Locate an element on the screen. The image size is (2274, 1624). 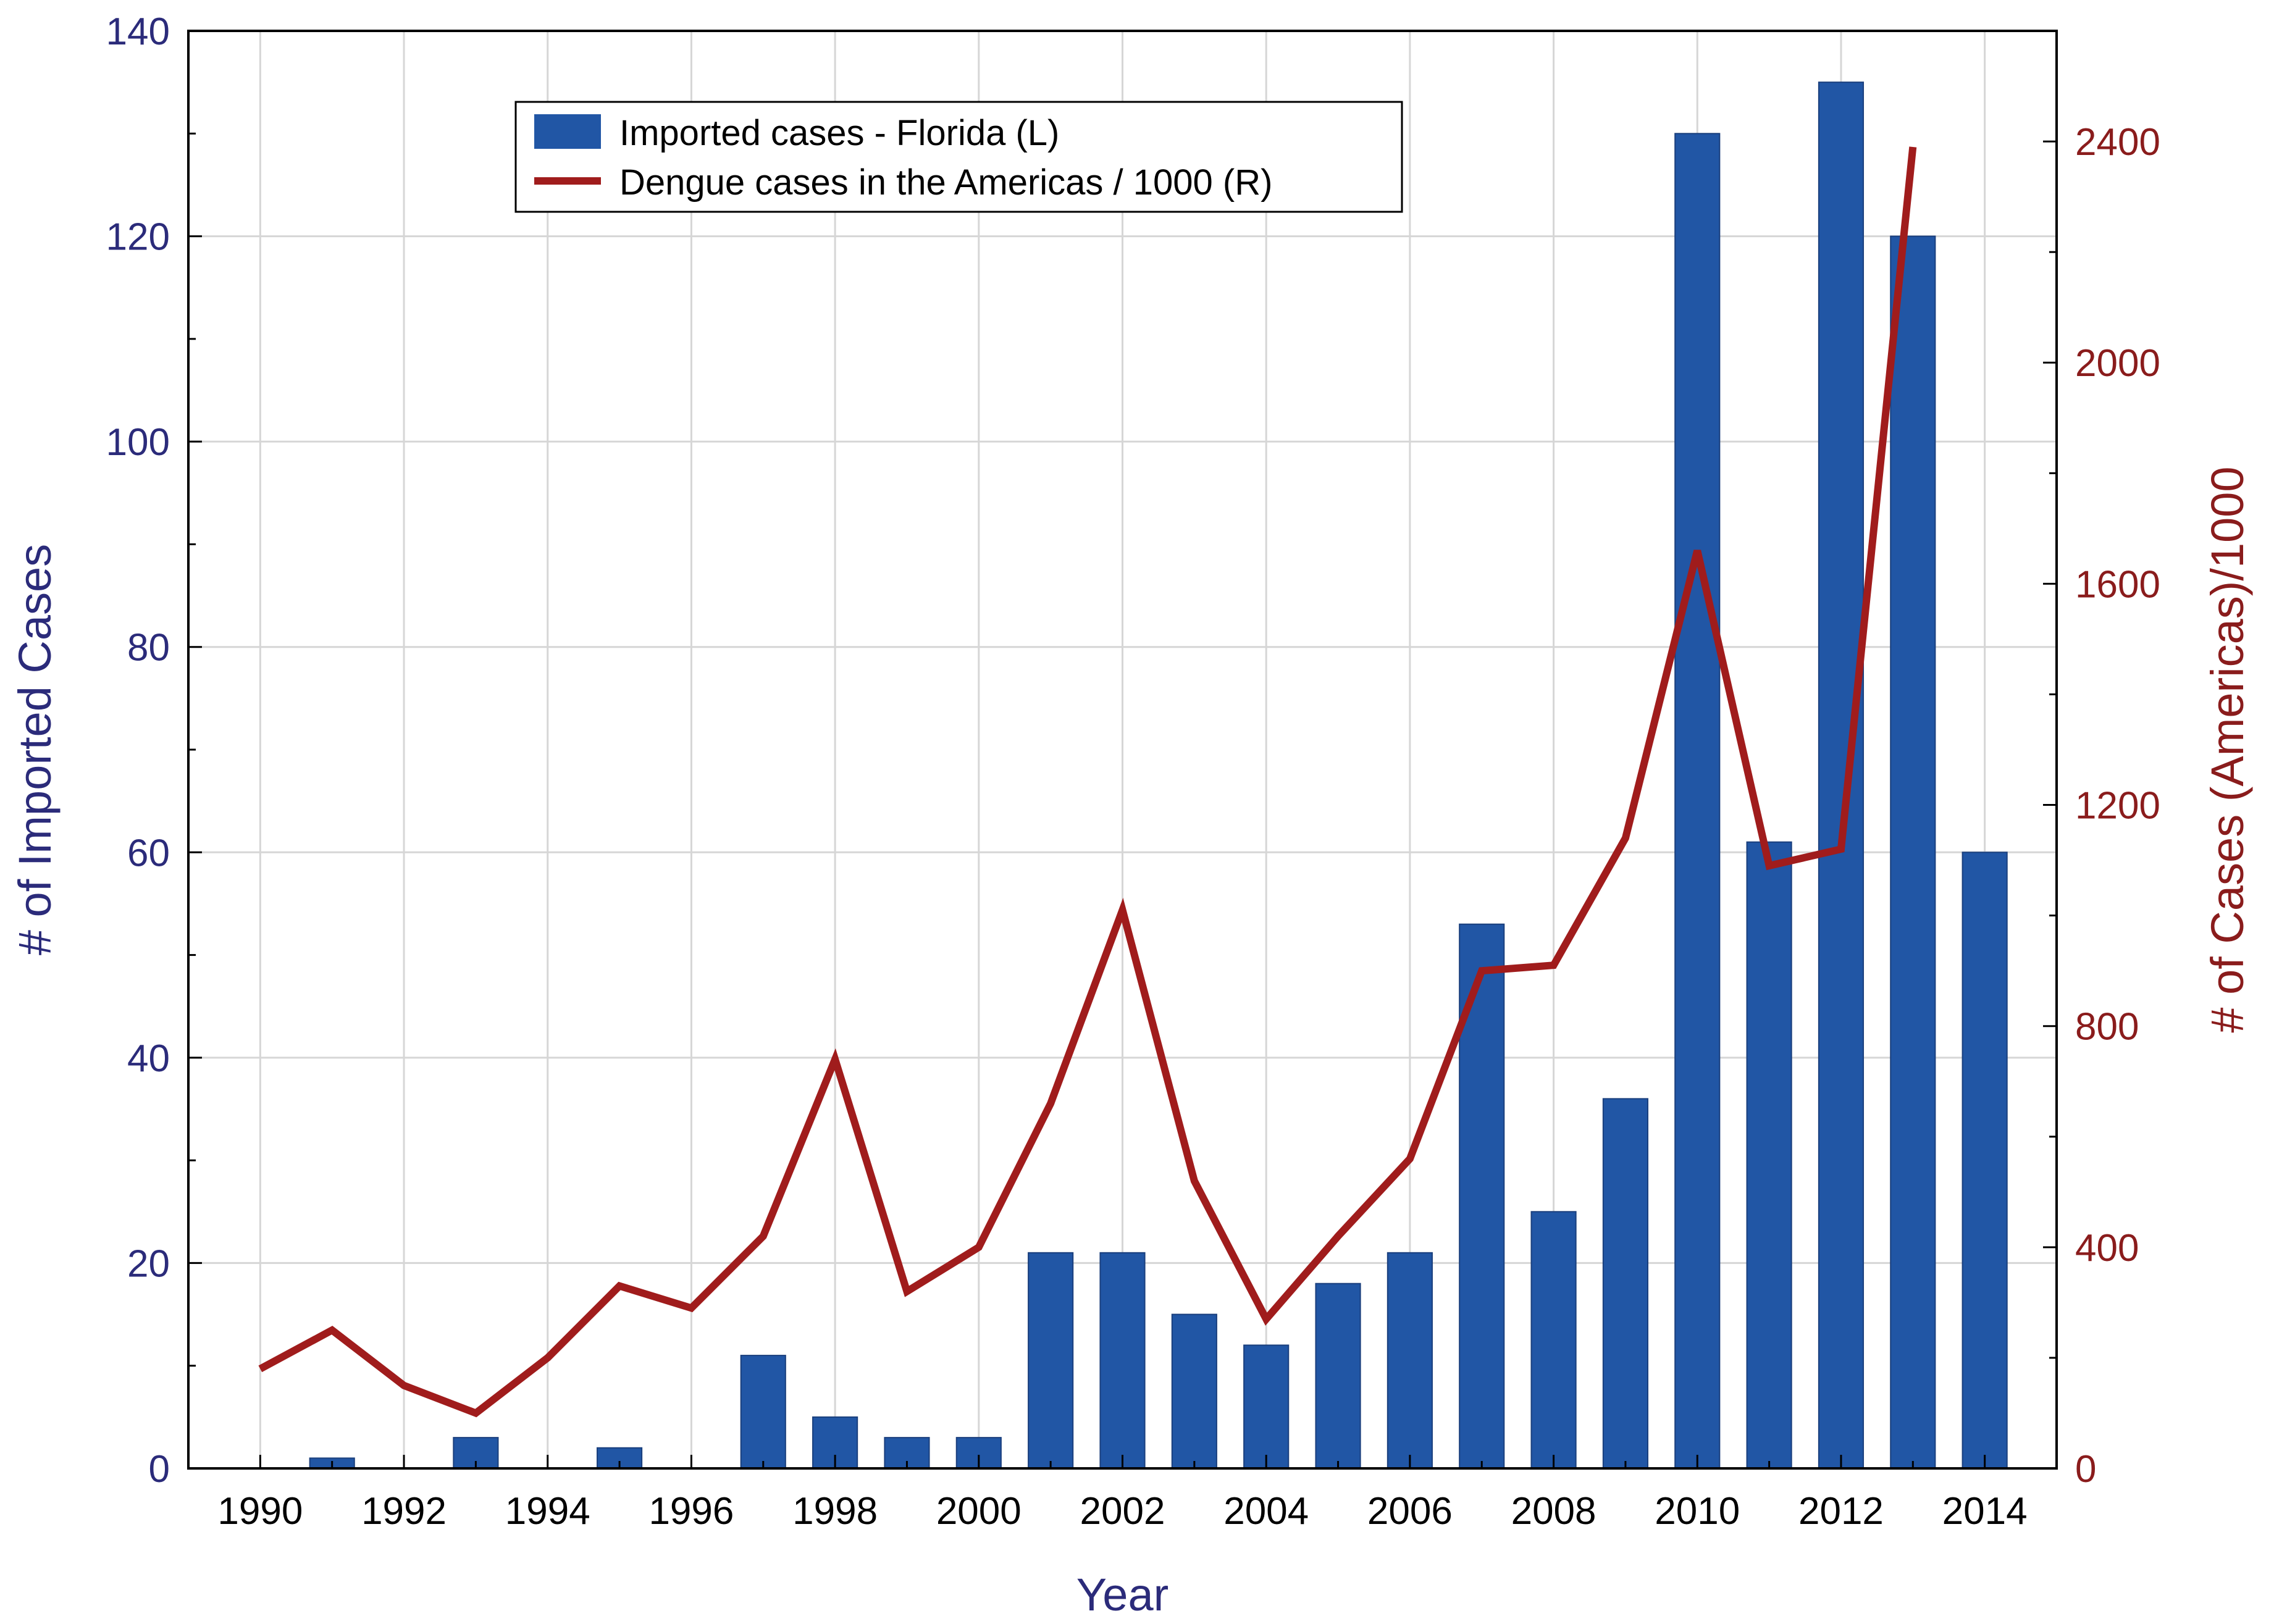
bar-2009 is located at coordinates (1625, 1284).